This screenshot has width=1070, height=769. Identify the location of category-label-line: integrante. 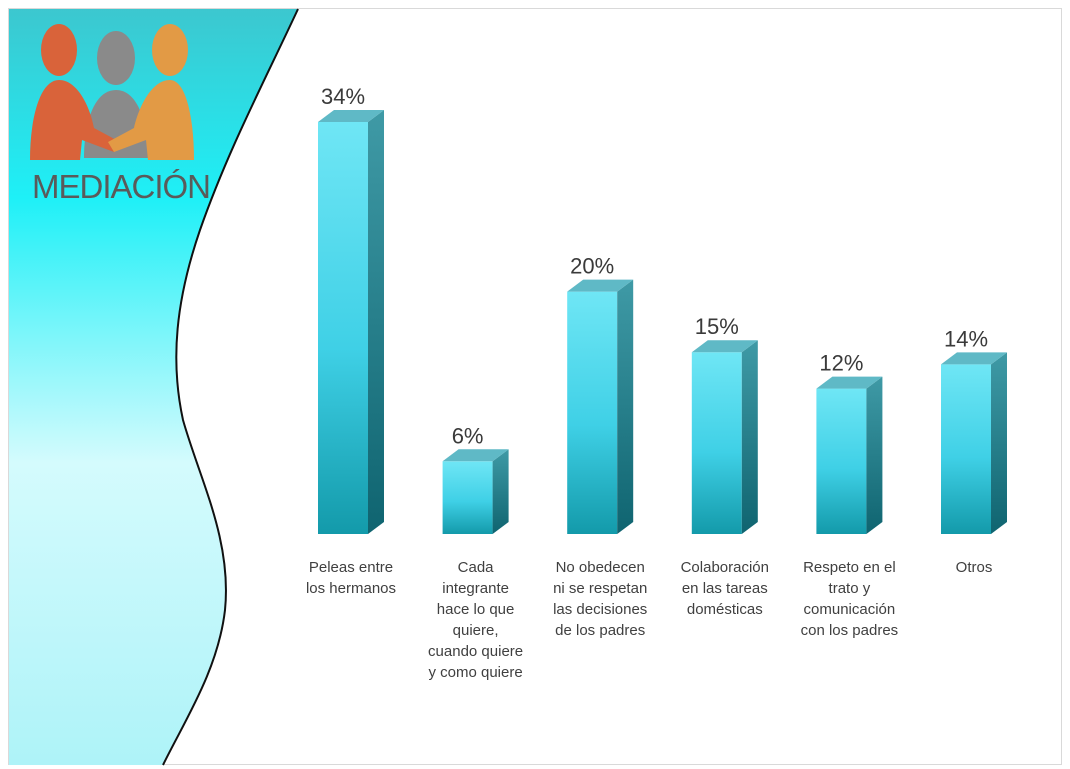
(475, 588).